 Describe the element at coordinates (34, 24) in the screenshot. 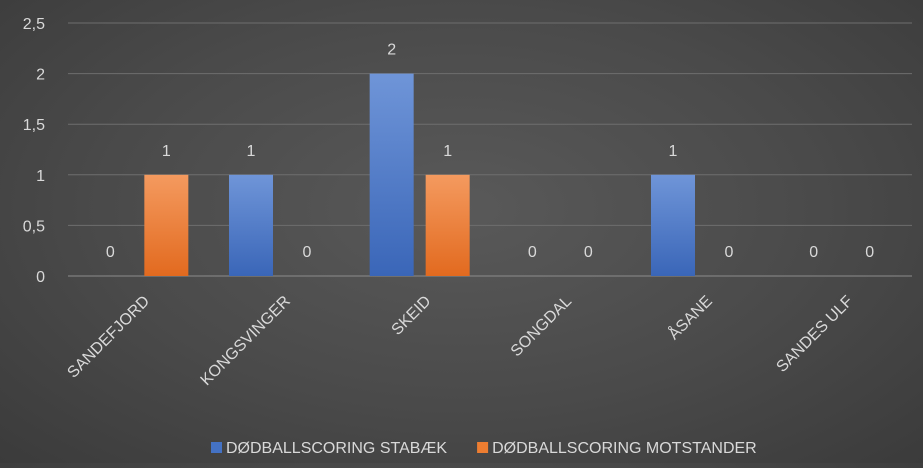

I see `y-tick-label: 2,5` at that location.